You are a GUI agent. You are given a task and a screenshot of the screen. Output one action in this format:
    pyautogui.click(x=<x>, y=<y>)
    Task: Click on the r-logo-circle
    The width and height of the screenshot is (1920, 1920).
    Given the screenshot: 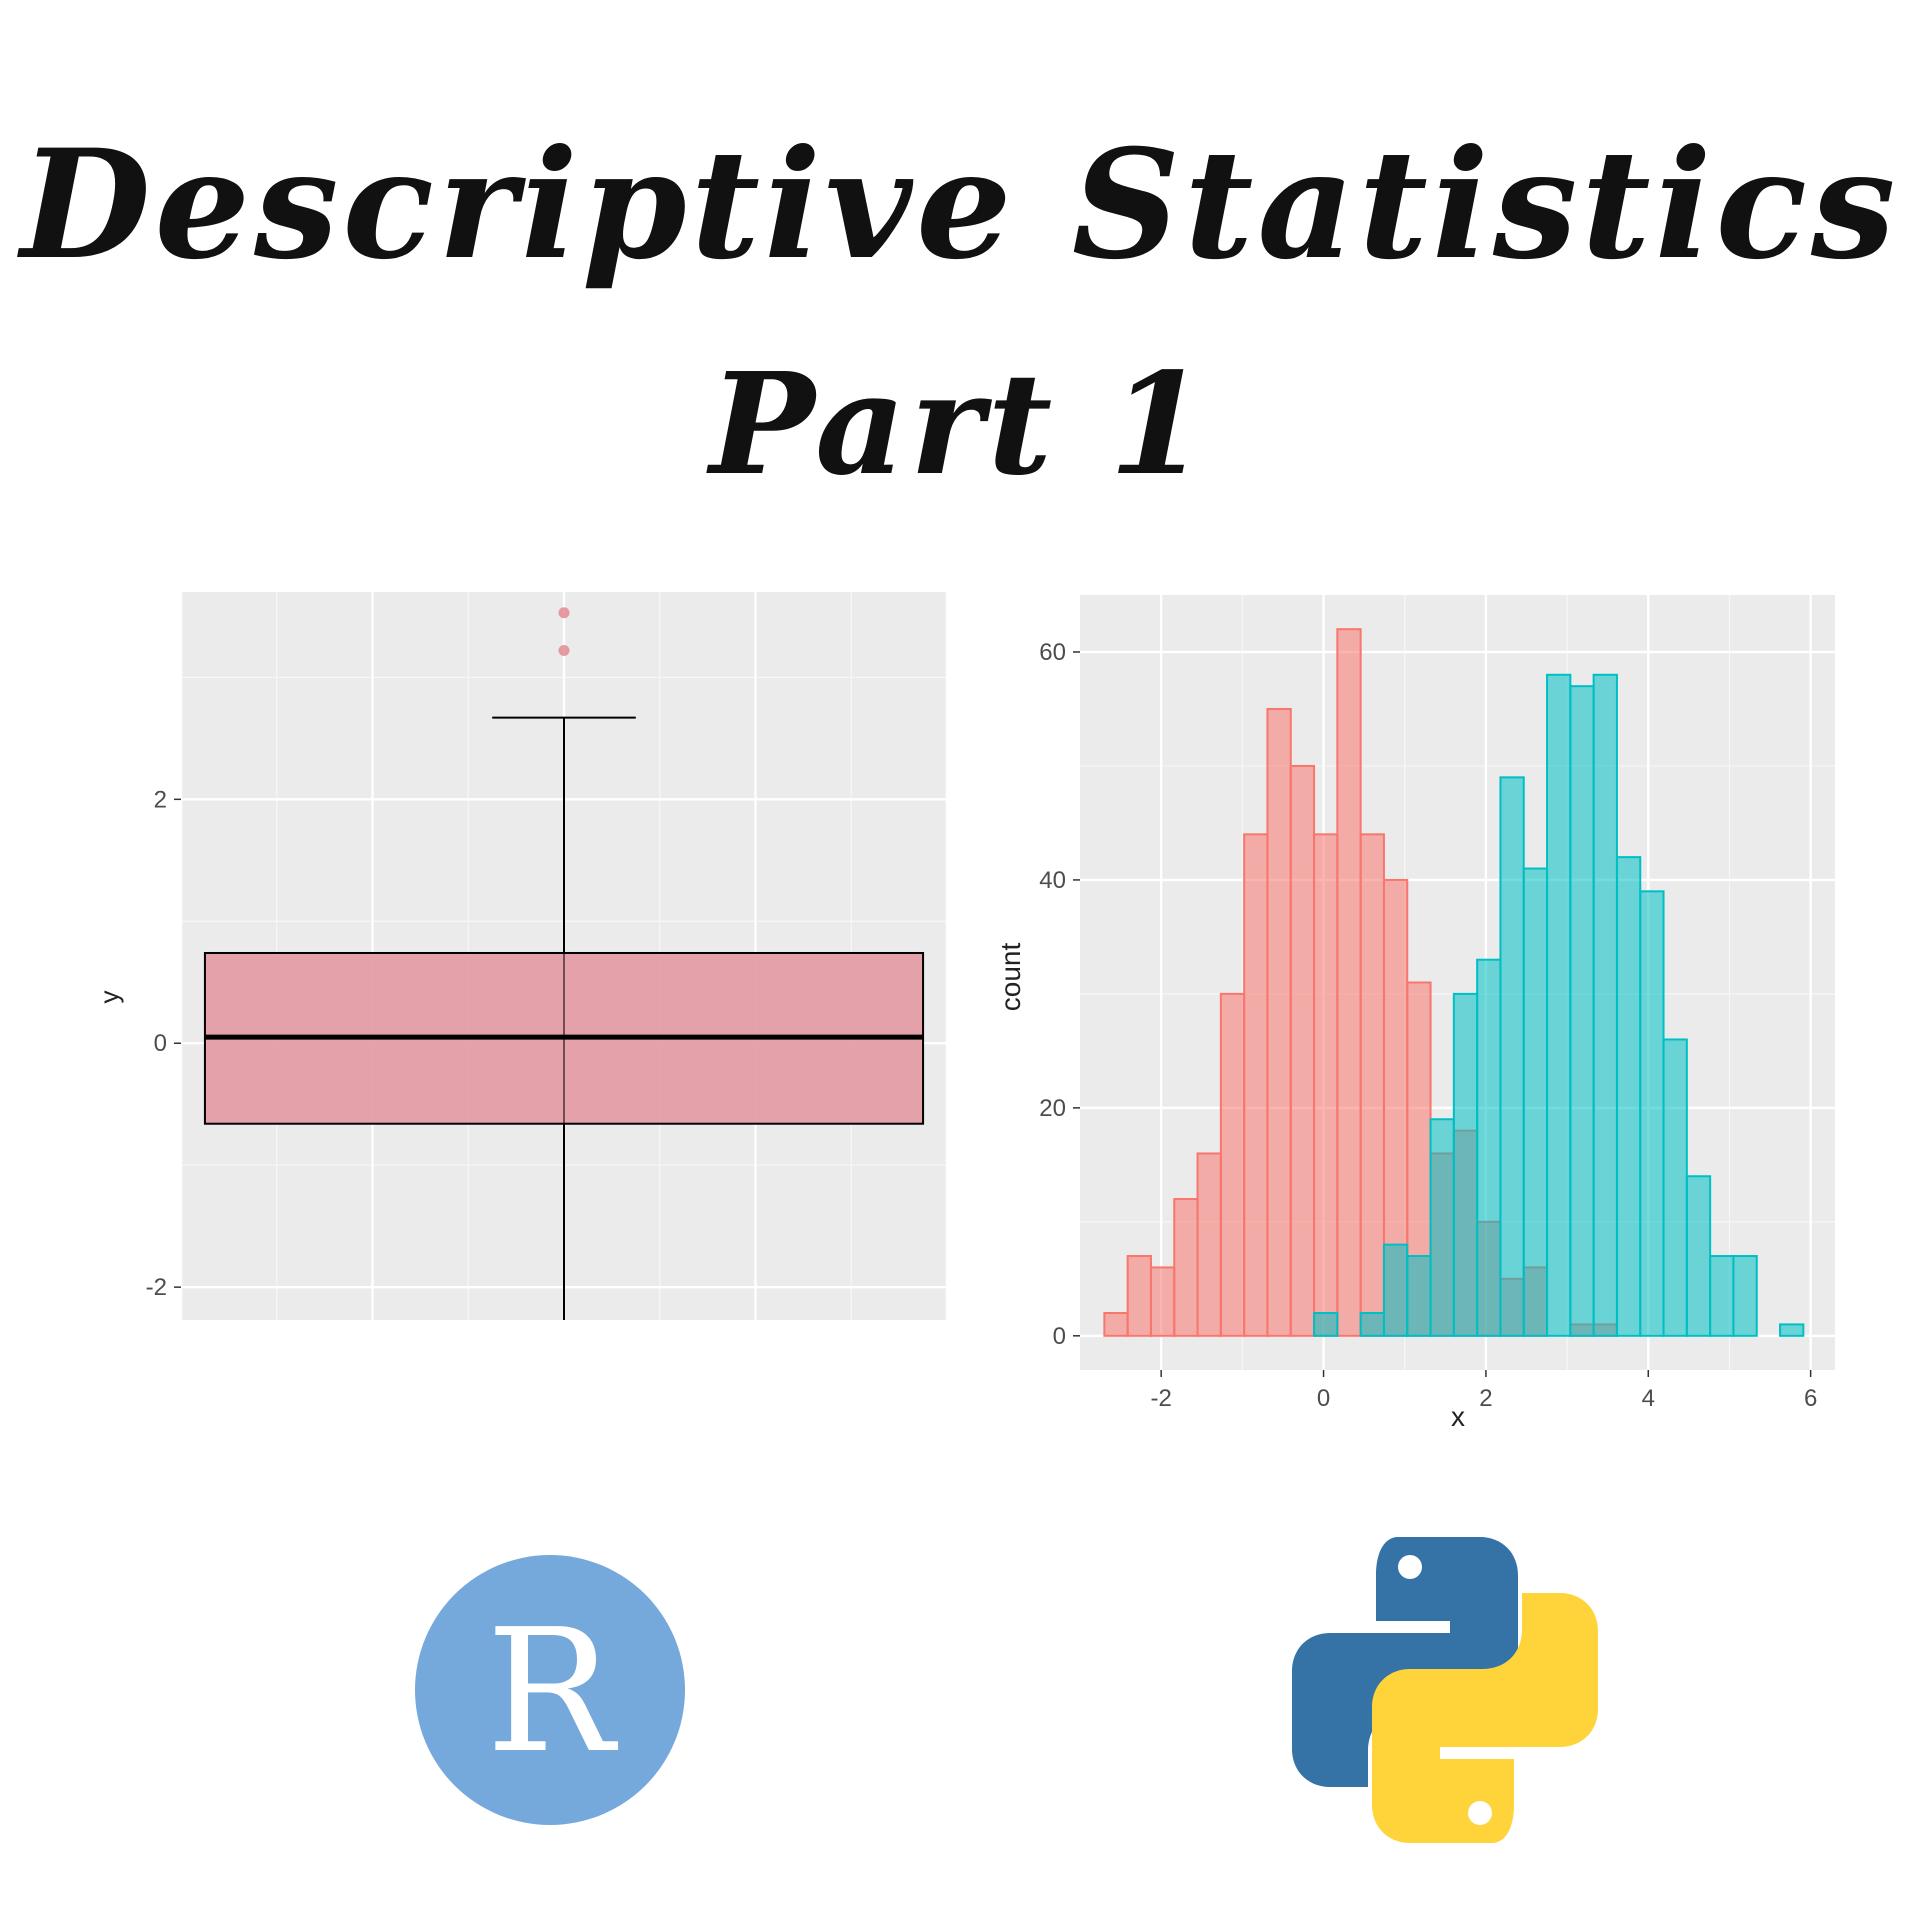 What is the action you would take?
    pyautogui.click(x=550, y=1690)
    